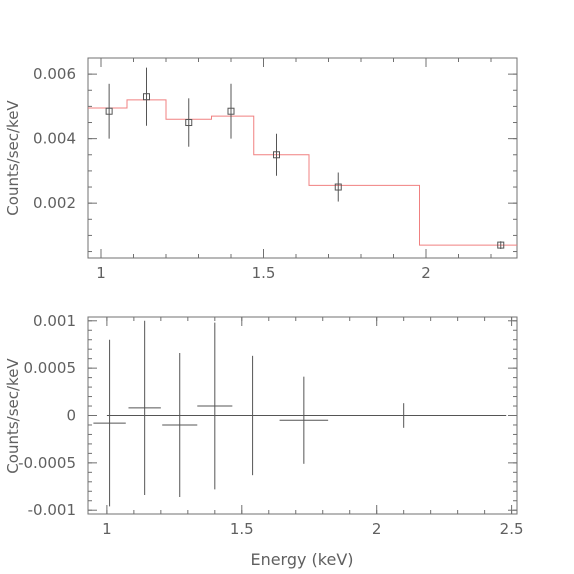  I want to click on y-tick-label: 0.006, so click(54, 74).